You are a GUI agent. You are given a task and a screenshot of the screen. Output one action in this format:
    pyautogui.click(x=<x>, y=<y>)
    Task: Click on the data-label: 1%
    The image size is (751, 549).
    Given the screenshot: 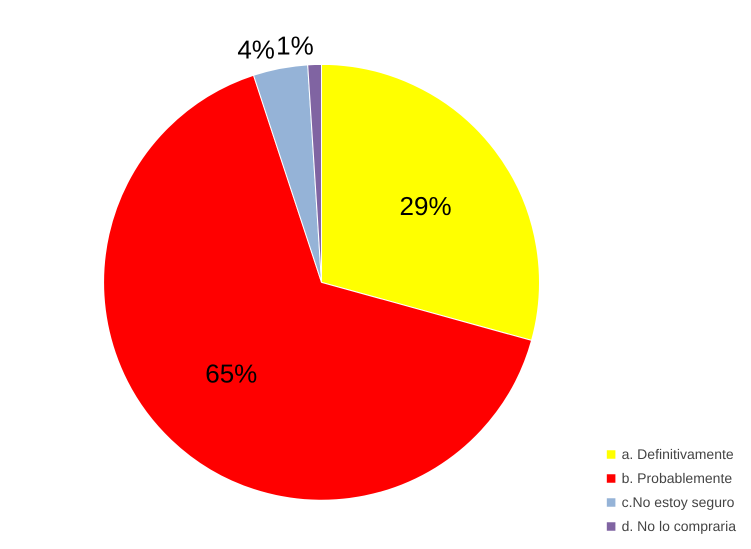 What is the action you would take?
    pyautogui.click(x=295, y=45)
    